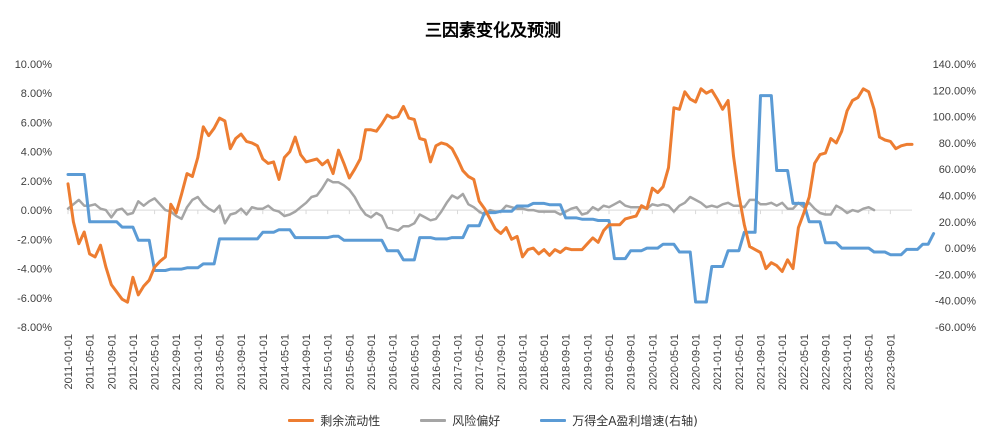 The width and height of the screenshot is (986, 440). Describe the element at coordinates (567, 362) in the screenshot. I see `x-tick-label: 2018-09-01` at that location.